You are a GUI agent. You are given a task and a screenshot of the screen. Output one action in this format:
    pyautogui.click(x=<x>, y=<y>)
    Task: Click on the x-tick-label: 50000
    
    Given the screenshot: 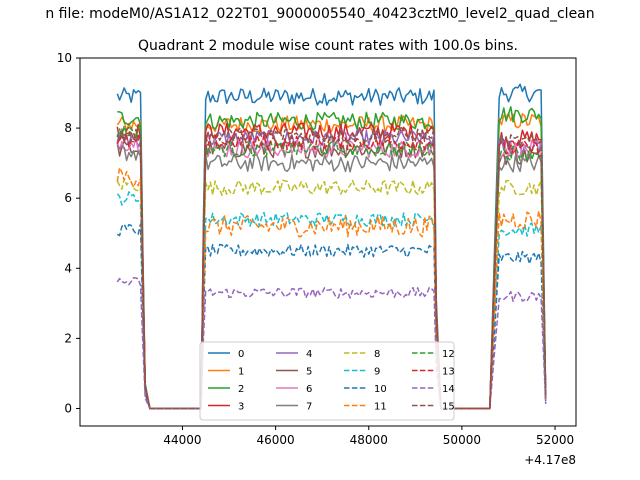 What is the action you would take?
    pyautogui.click(x=462, y=440)
    